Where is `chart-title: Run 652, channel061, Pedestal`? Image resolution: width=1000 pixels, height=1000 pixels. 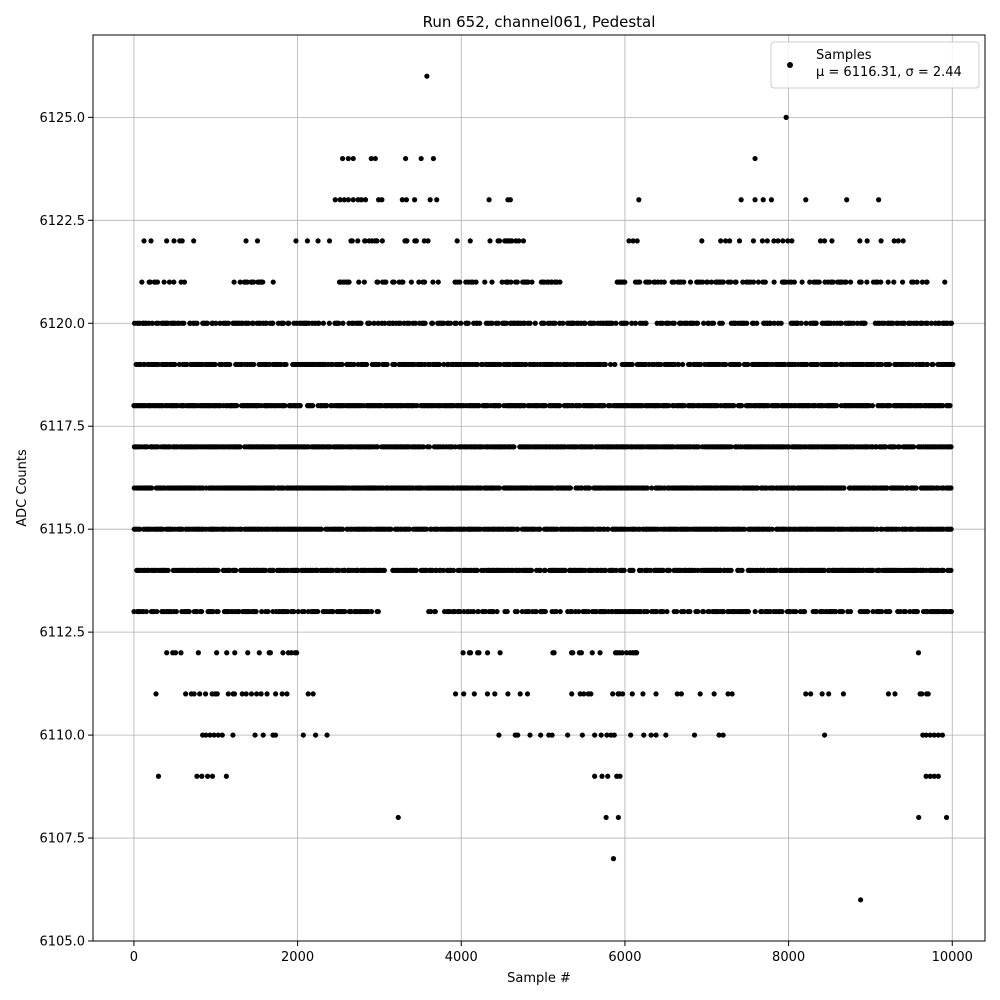 chart-title: Run 652, channel061, Pedestal is located at coordinates (539, 22).